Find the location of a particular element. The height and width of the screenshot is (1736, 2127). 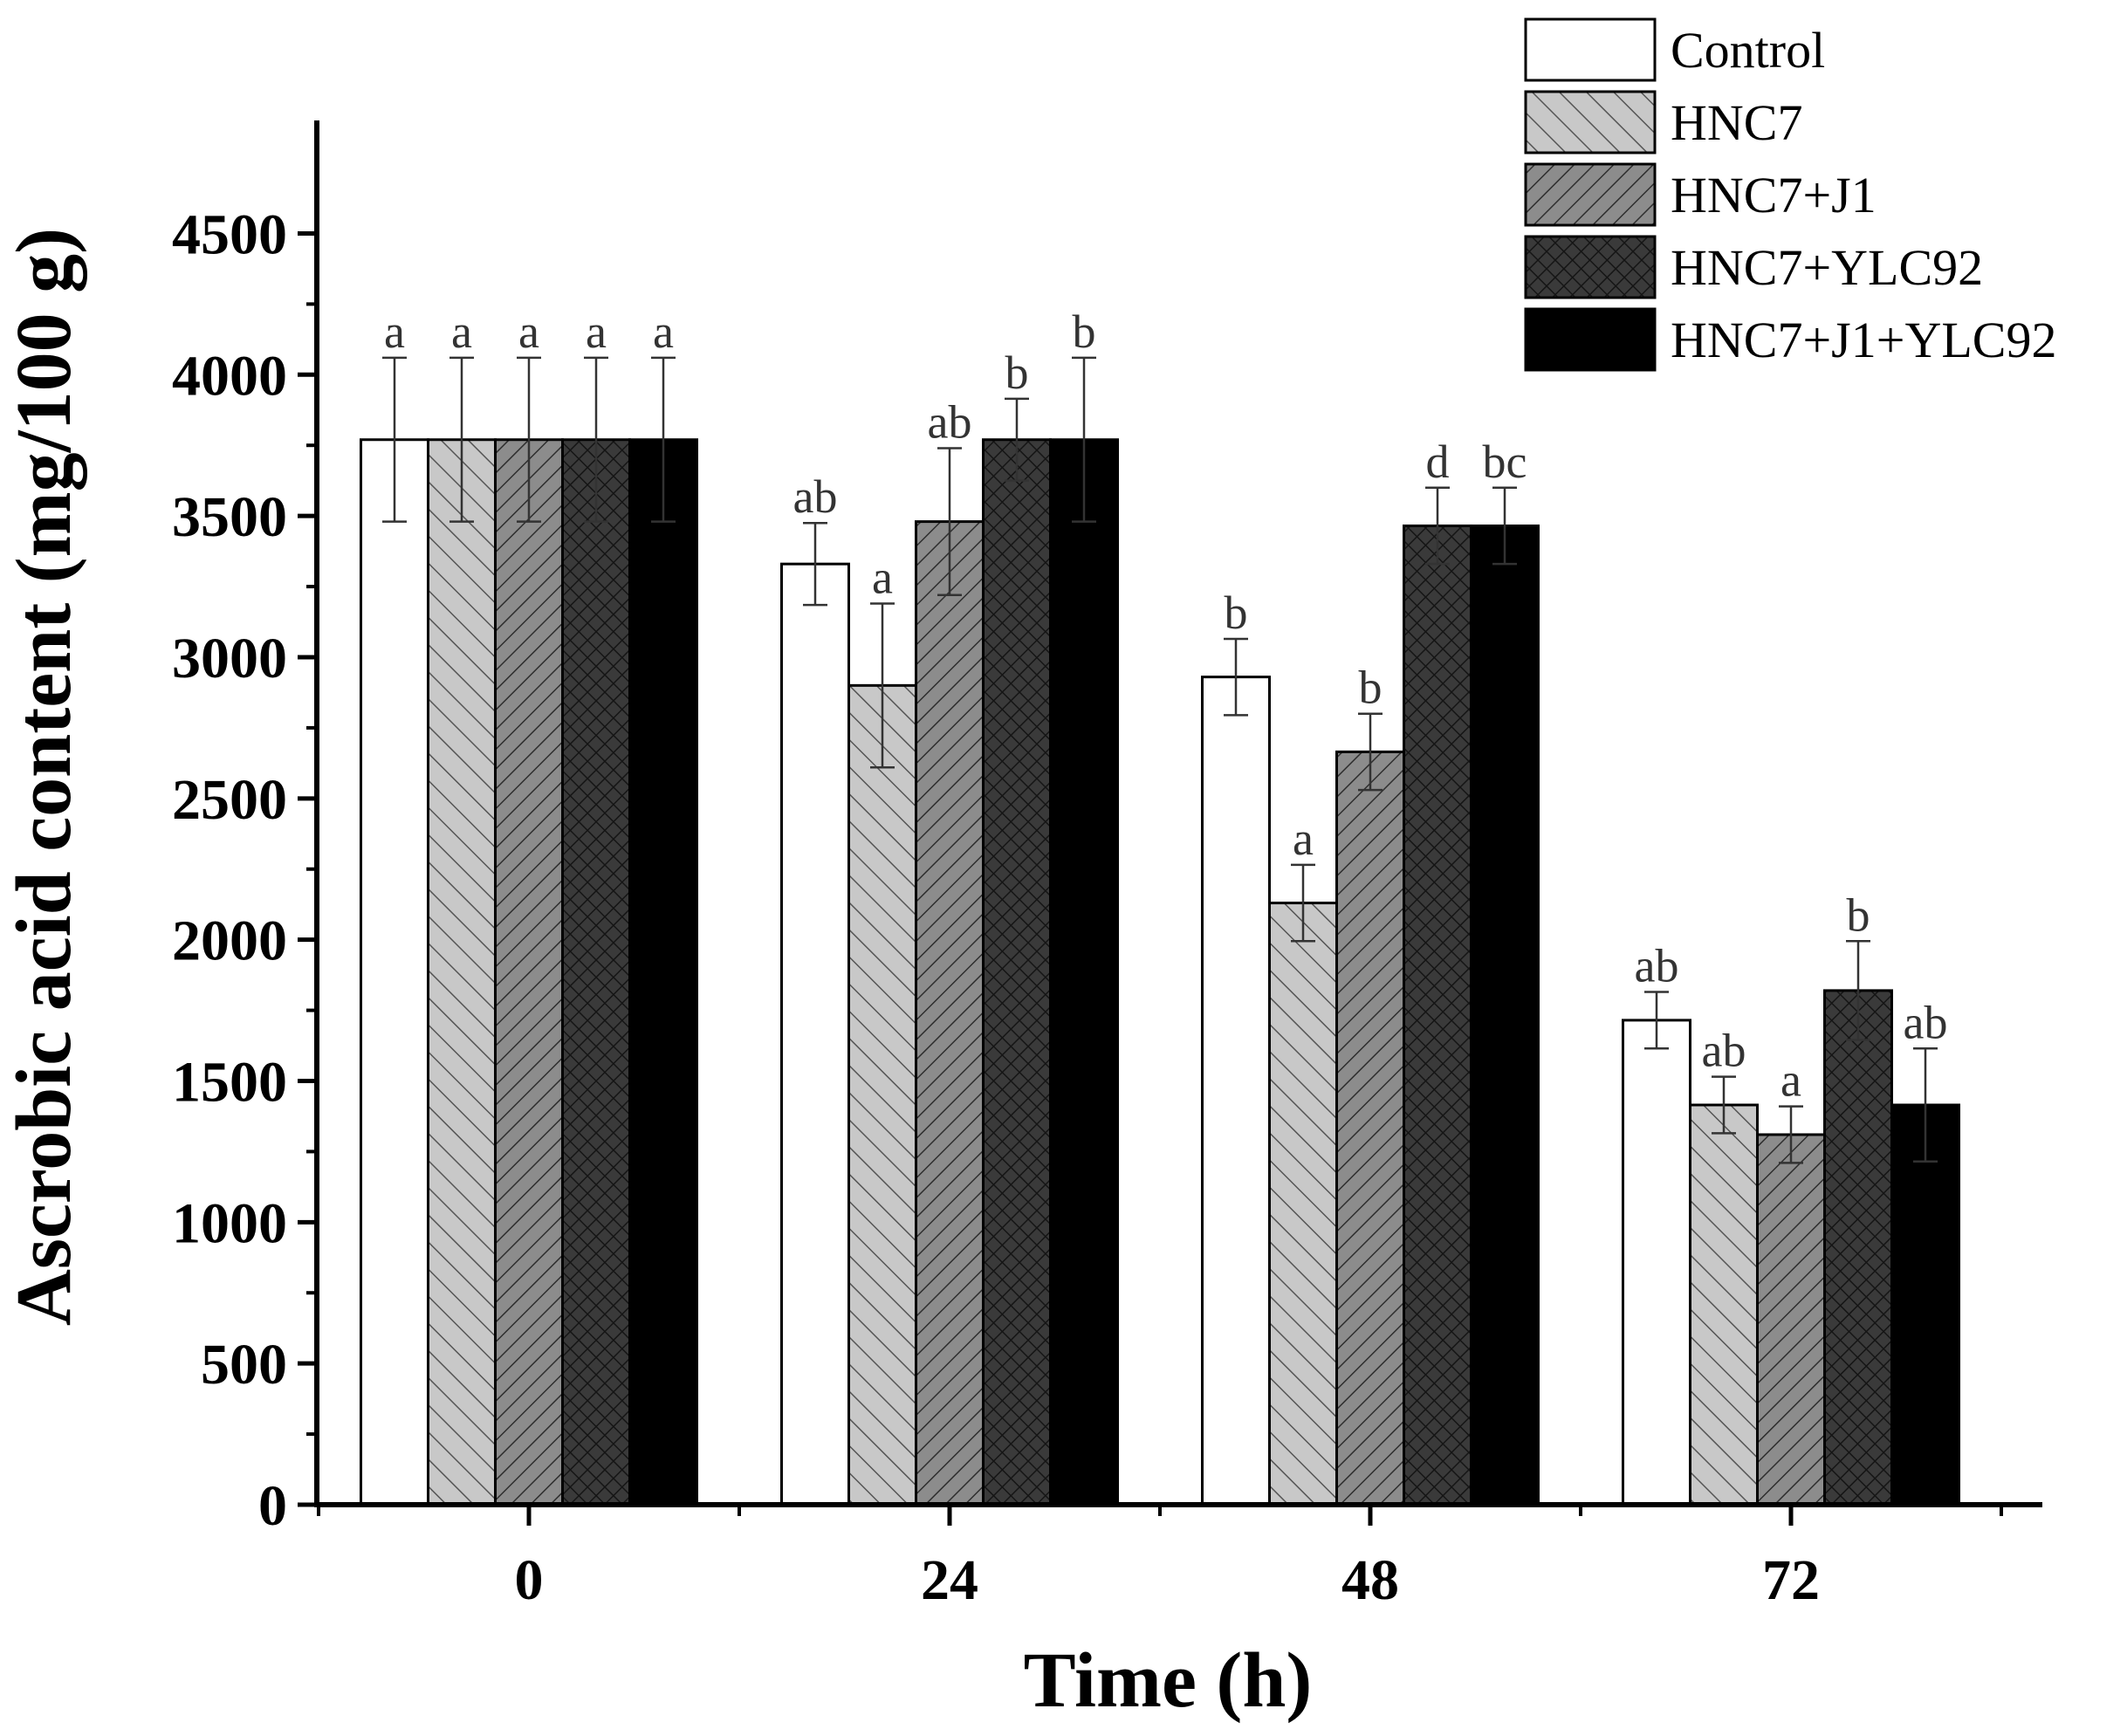

significance-letter: d is located at coordinates (1438, 462).